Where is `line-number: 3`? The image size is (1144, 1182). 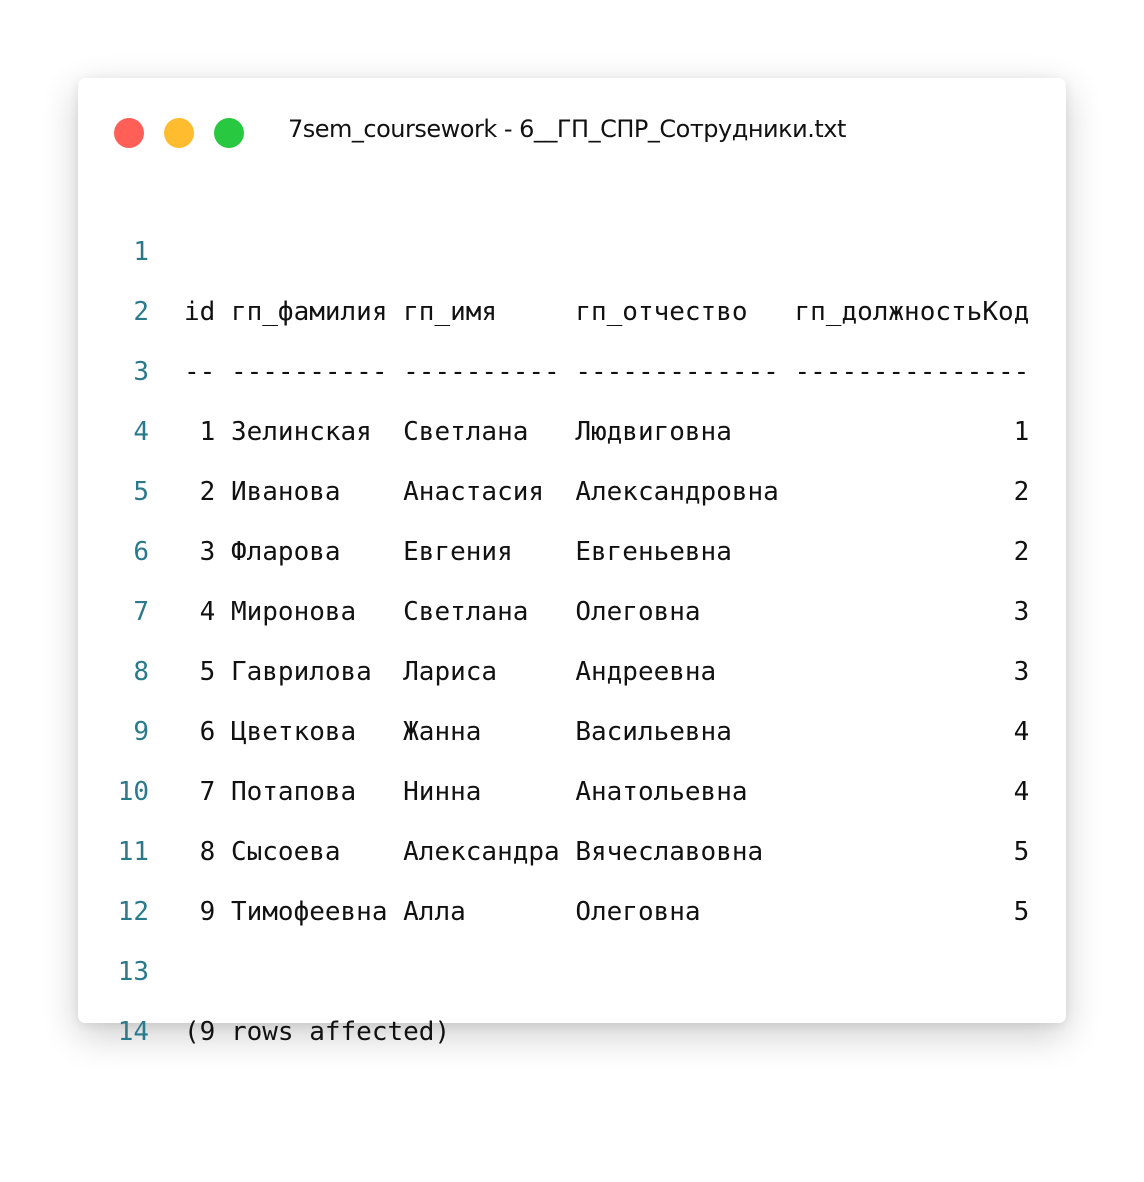
line-number: 3 is located at coordinates (141, 372).